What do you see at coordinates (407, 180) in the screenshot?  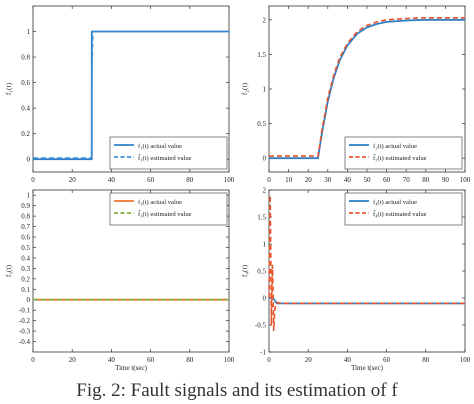 I see `x-tick-label: 70` at bounding box center [407, 180].